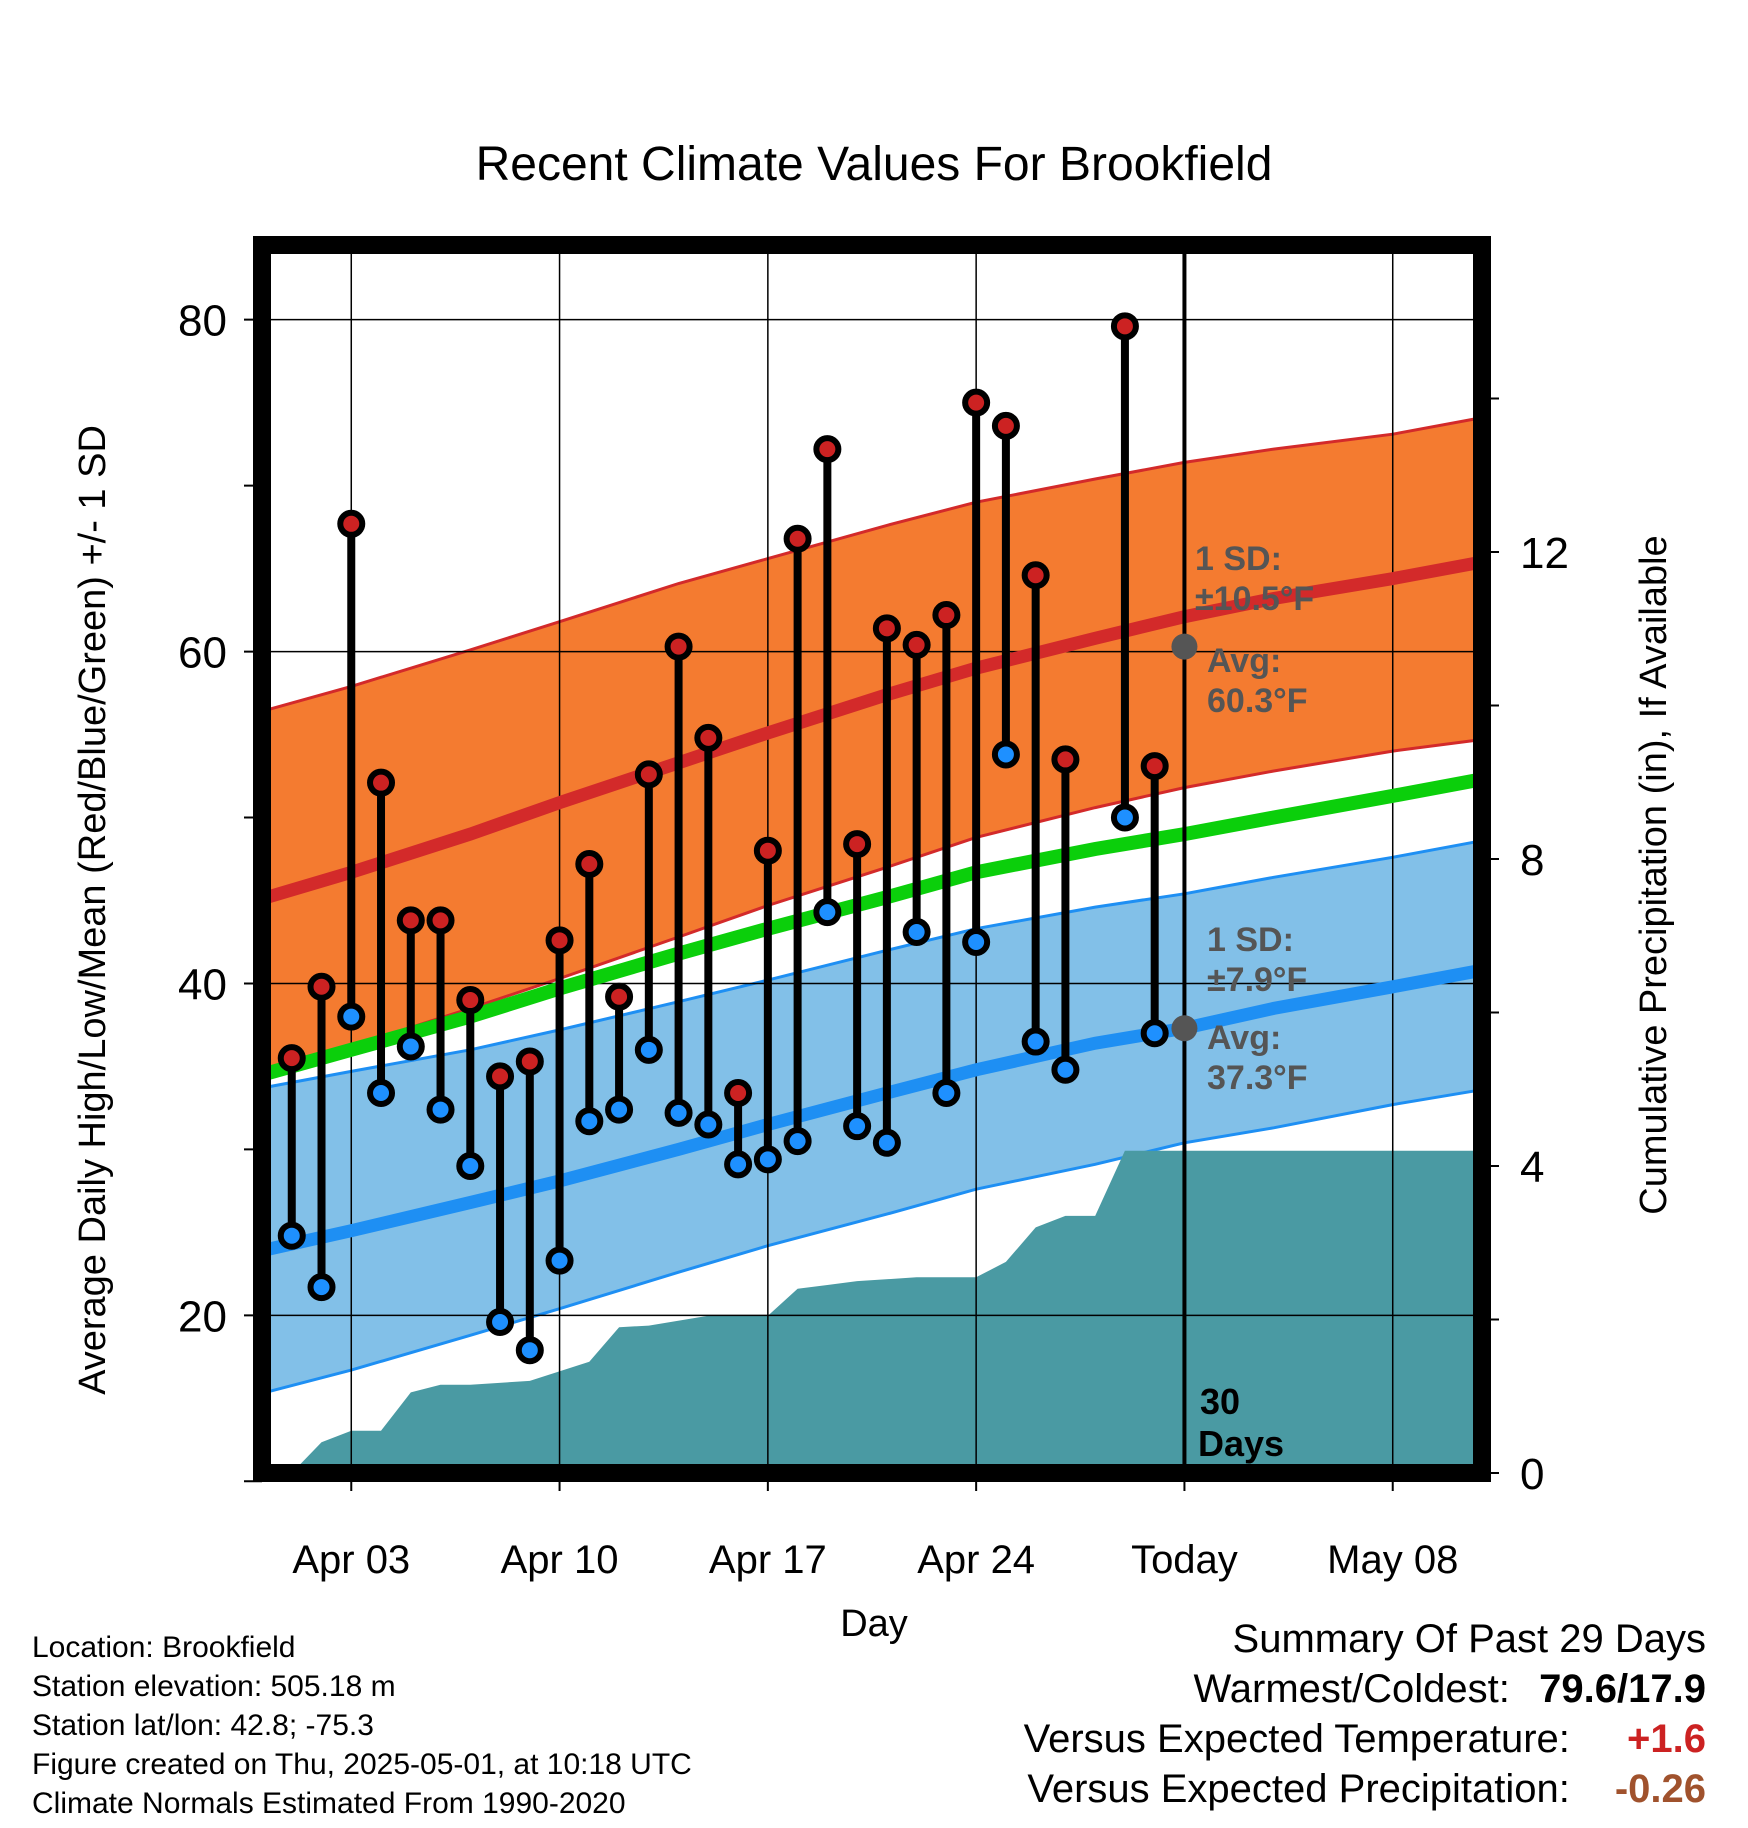 The image size is (1748, 1828). I want to click on high-sd-band-upper-edge, so click(872, 564).